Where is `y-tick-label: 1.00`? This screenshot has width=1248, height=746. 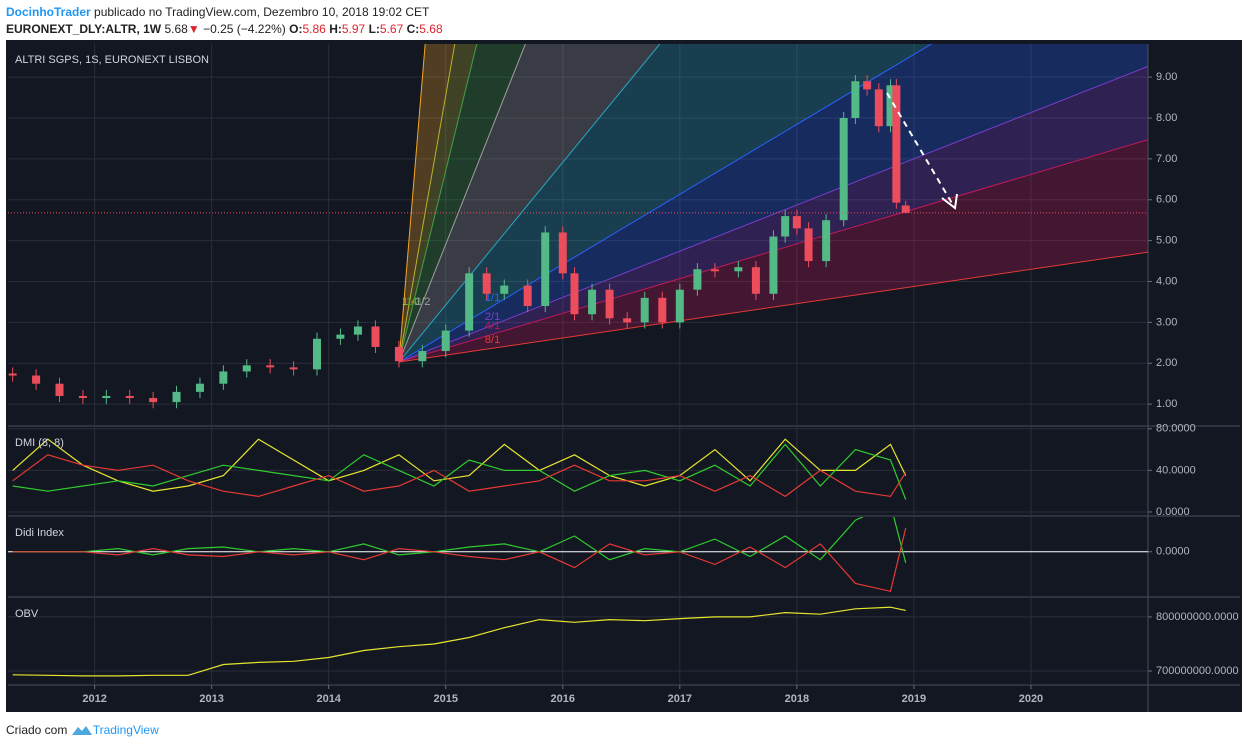
y-tick-label: 1.00 is located at coordinates (1166, 404).